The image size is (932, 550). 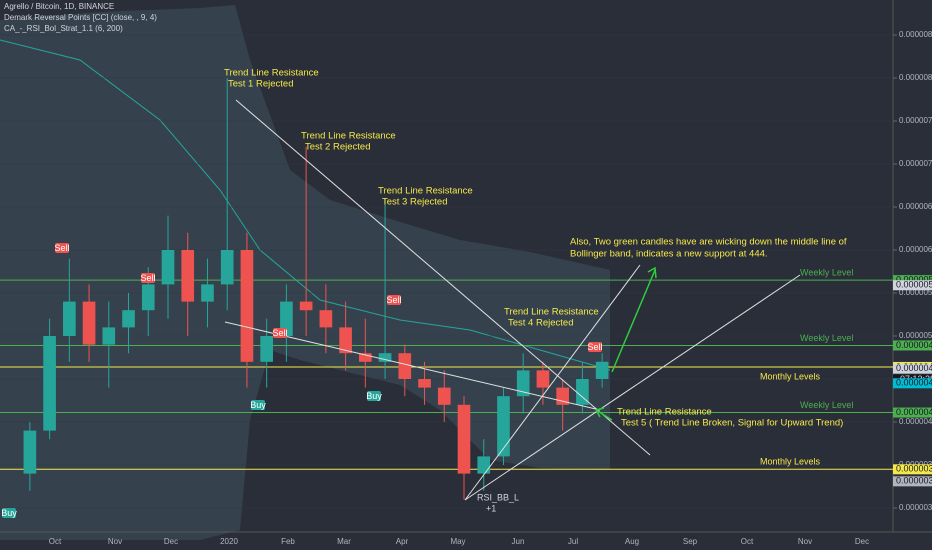 What do you see at coordinates (915, 163) in the screenshot?
I see `y-tick-label: 0.00000700` at bounding box center [915, 163].